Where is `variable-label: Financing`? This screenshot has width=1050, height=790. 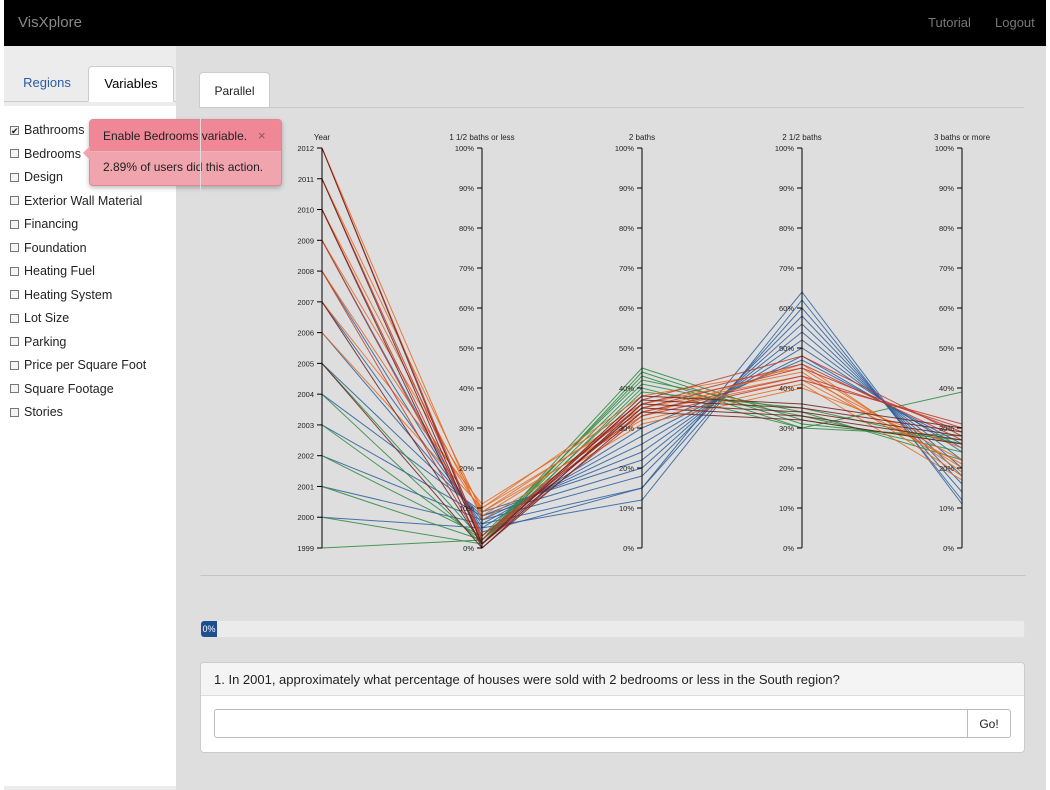
variable-label: Financing is located at coordinates (51, 224).